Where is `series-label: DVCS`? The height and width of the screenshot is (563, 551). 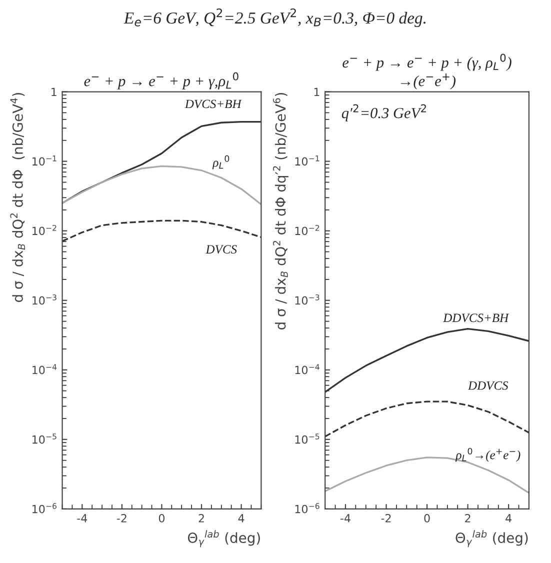 series-label: DVCS is located at coordinates (221, 249).